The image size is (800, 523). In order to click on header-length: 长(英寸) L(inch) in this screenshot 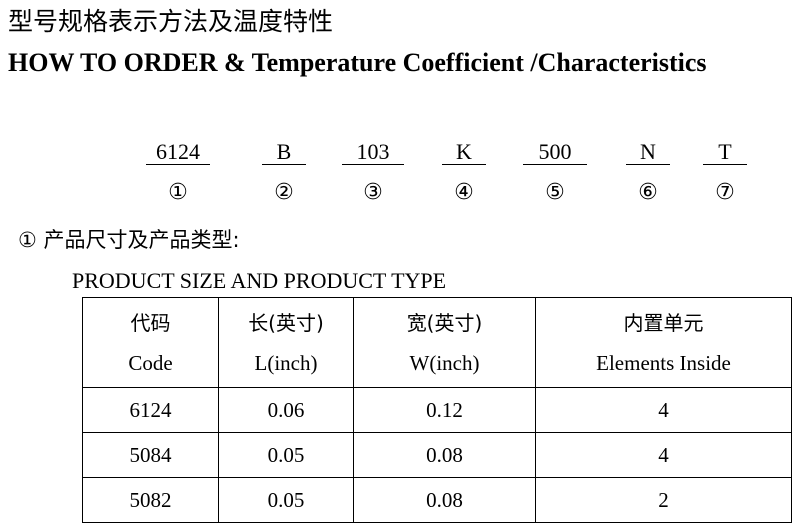, I will do `click(286, 342)`.